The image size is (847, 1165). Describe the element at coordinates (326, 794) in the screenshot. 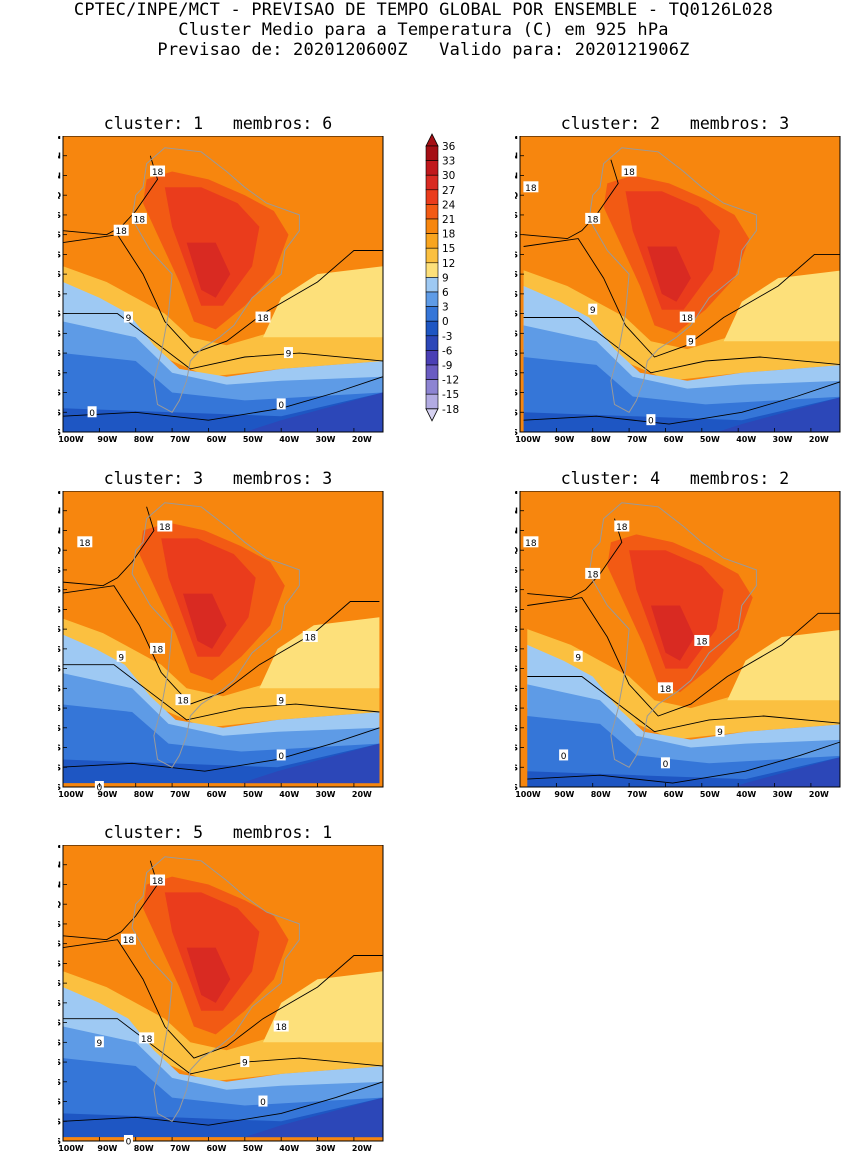

I see `lon-tick-label: 30W` at that location.